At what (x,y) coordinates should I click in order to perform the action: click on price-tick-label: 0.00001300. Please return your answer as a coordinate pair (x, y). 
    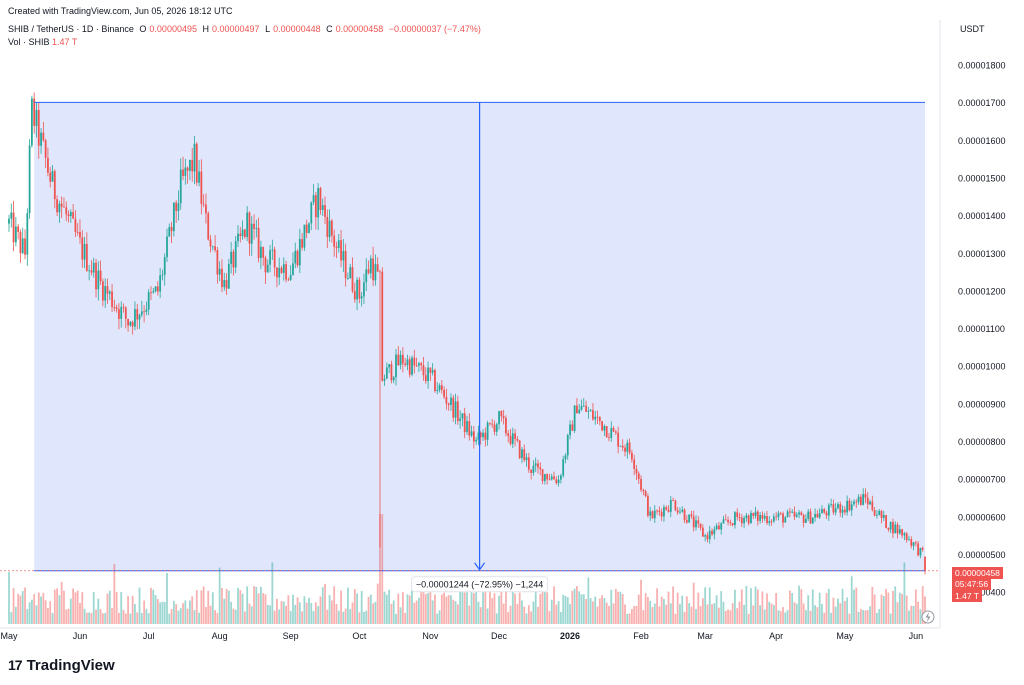
    Looking at the image, I should click on (982, 254).